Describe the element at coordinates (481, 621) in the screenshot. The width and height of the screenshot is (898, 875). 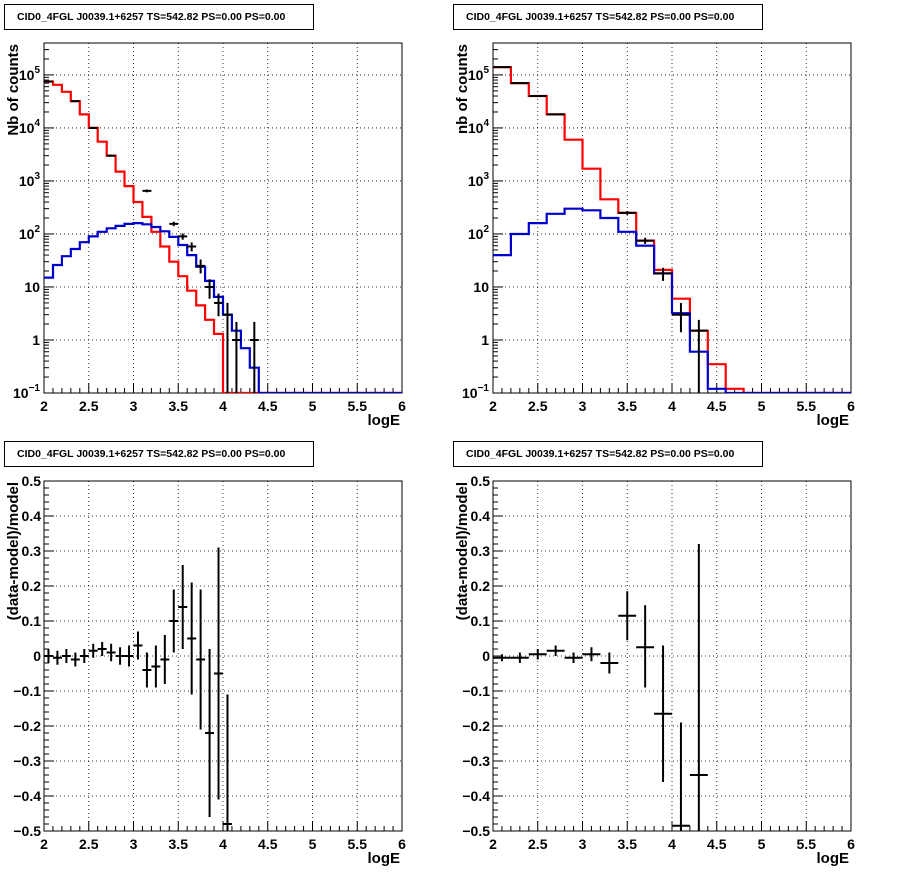
I see `y-tick-label: 0.1` at that location.